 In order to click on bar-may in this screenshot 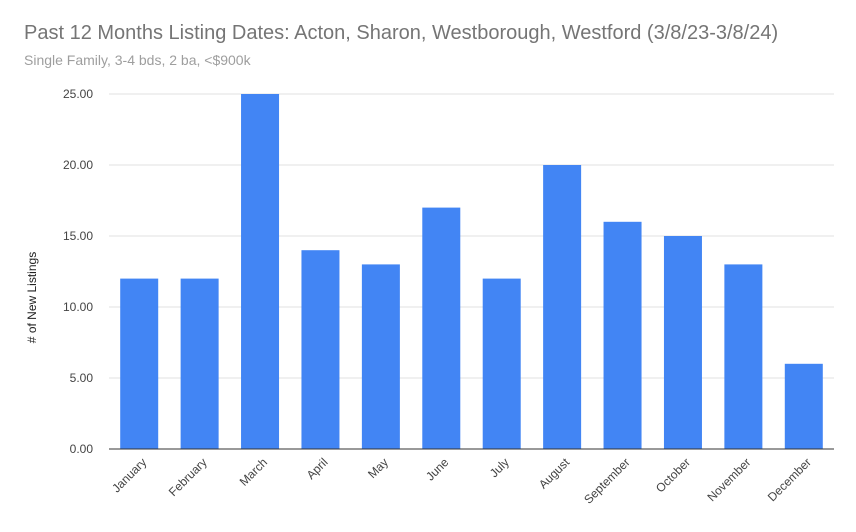, I will do `click(380, 356)`.